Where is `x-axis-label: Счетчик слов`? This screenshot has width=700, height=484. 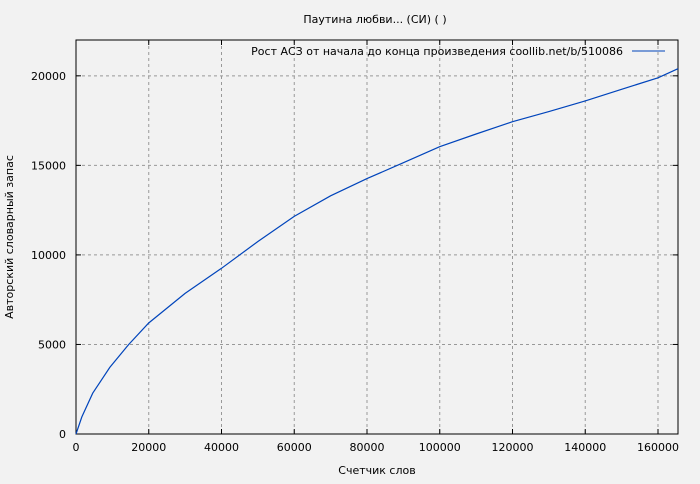
x-axis-label: Счетчик слов is located at coordinates (376, 470).